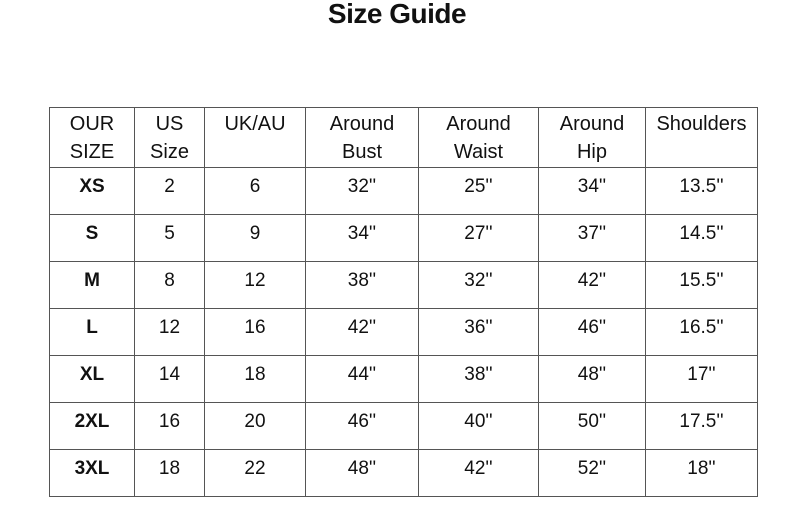 Image resolution: width=794 pixels, height=515 pixels. I want to click on size-label-cell: L, so click(92, 332).